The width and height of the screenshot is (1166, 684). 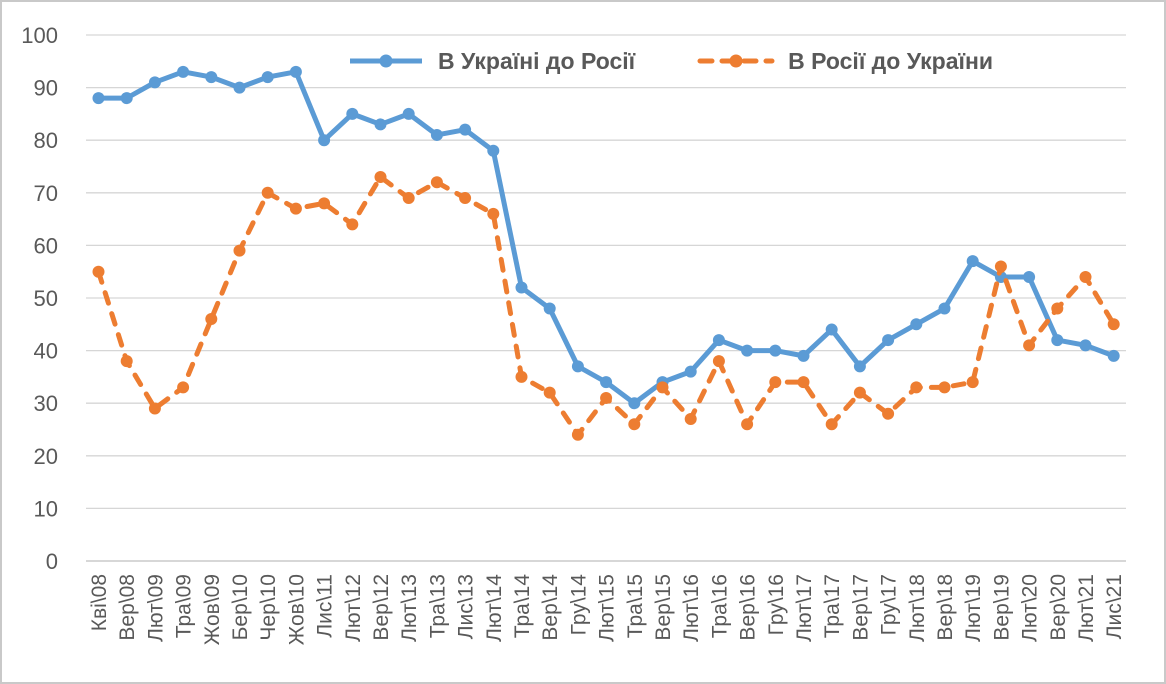 I want to click on x-axis-tick-label: Гру\17, so click(x=889, y=604).